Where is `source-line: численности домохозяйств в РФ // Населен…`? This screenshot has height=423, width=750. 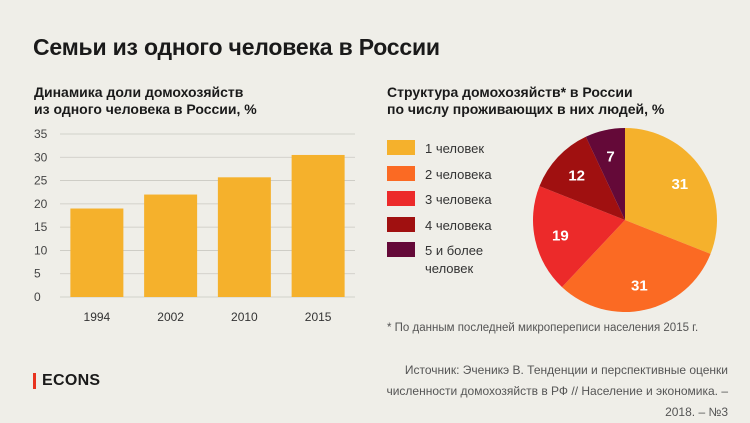 source-line: численности домохозяйств в РФ // Населен… is located at coordinates (557, 401).